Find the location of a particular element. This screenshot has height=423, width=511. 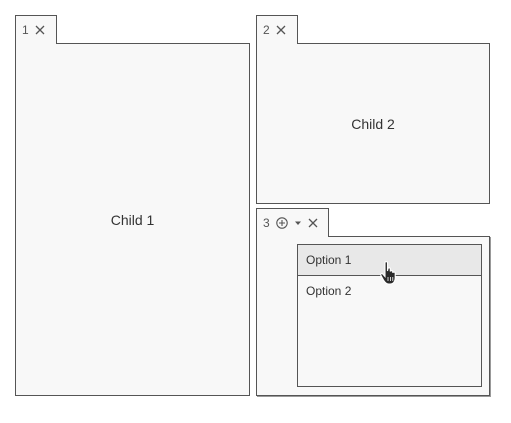

panel-child-2-label: Child 2 is located at coordinates (373, 123).